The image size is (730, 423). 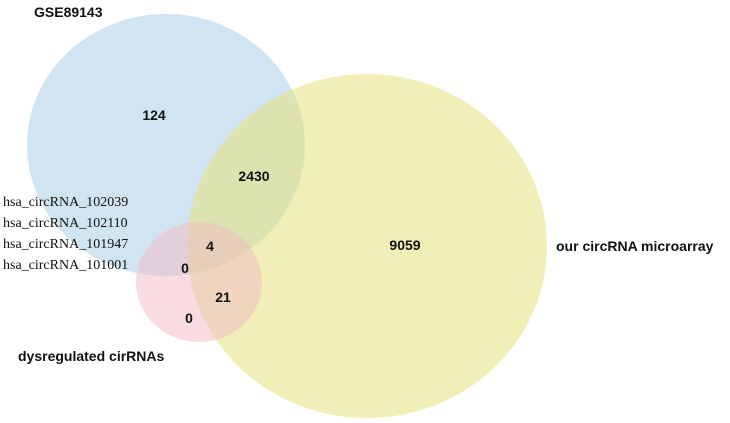 What do you see at coordinates (635, 246) in the screenshot?
I see `microarray-label: our circRNA microarray` at bounding box center [635, 246].